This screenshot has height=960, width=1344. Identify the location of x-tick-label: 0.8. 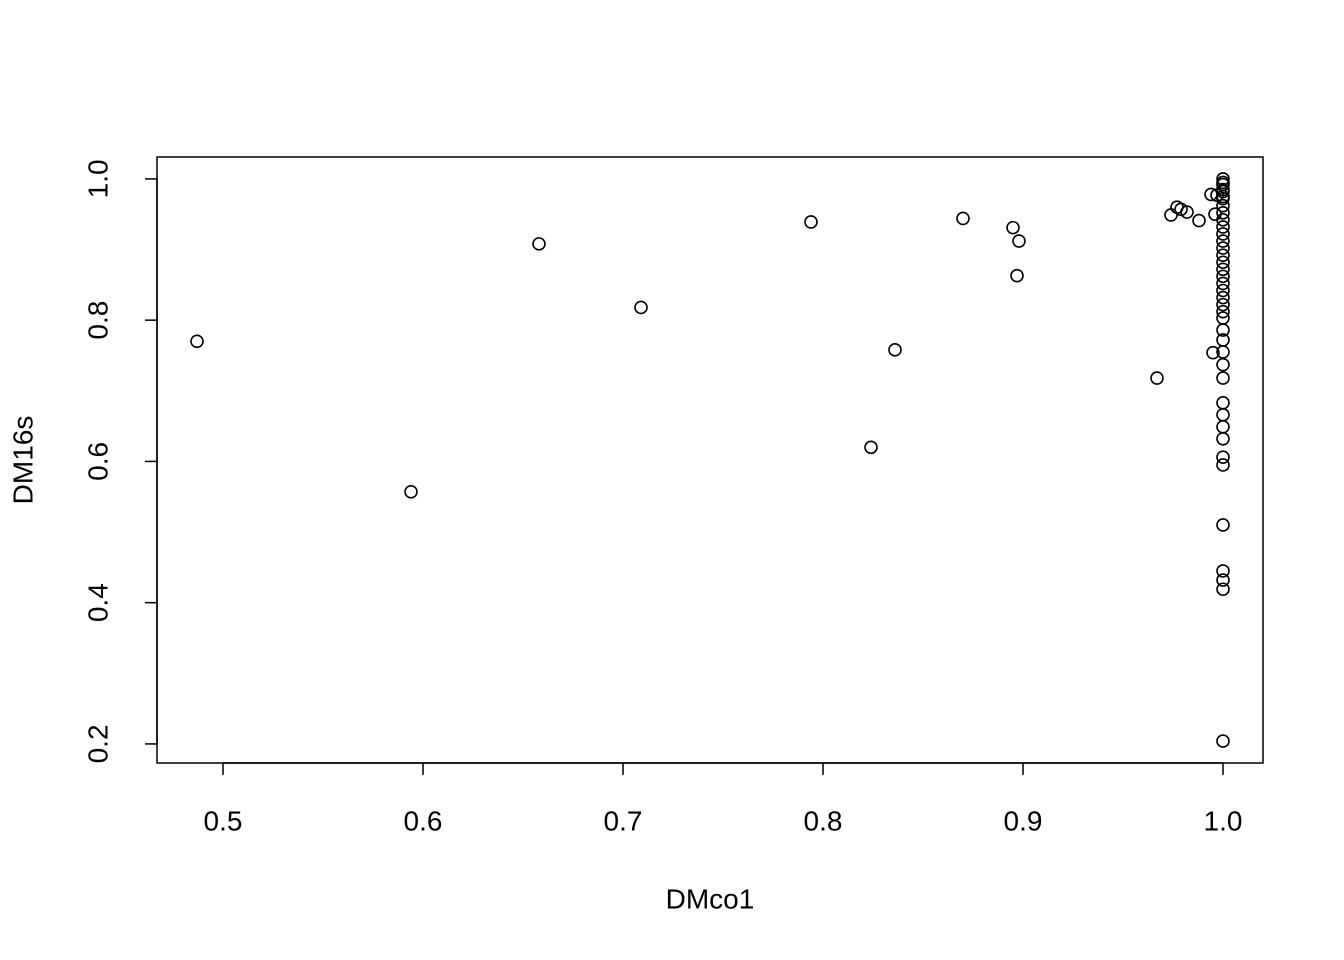
(823, 820).